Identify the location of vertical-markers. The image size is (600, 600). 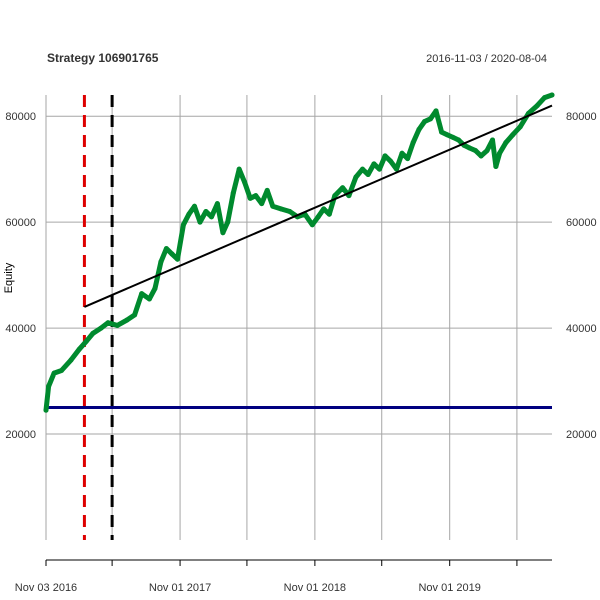
(98, 317).